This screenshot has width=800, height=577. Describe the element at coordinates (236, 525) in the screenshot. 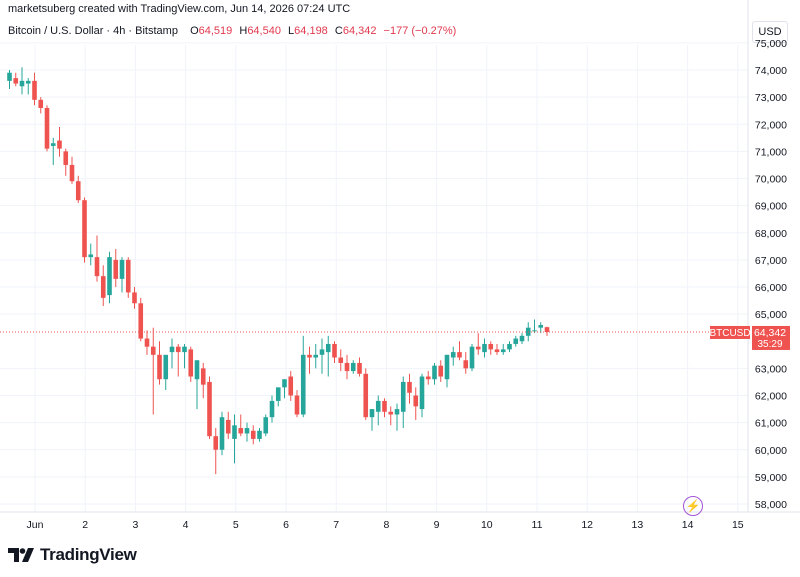

I see `x-tick-label: 5` at that location.